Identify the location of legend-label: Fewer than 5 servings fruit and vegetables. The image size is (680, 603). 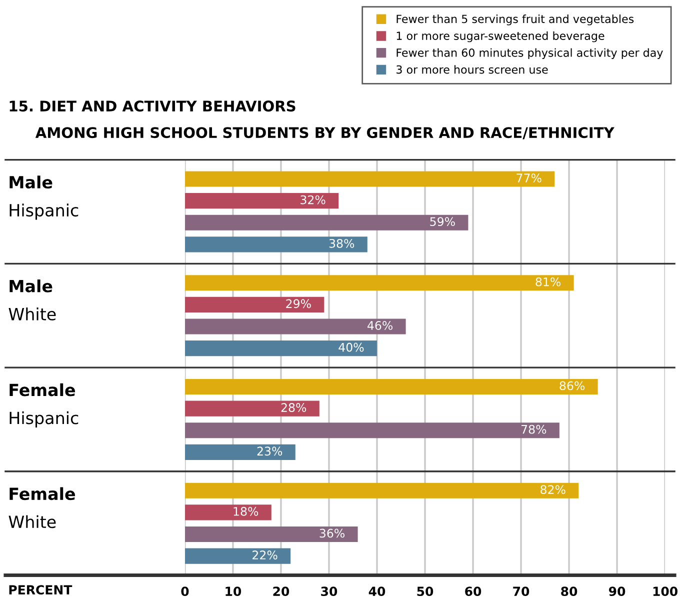
(515, 20).